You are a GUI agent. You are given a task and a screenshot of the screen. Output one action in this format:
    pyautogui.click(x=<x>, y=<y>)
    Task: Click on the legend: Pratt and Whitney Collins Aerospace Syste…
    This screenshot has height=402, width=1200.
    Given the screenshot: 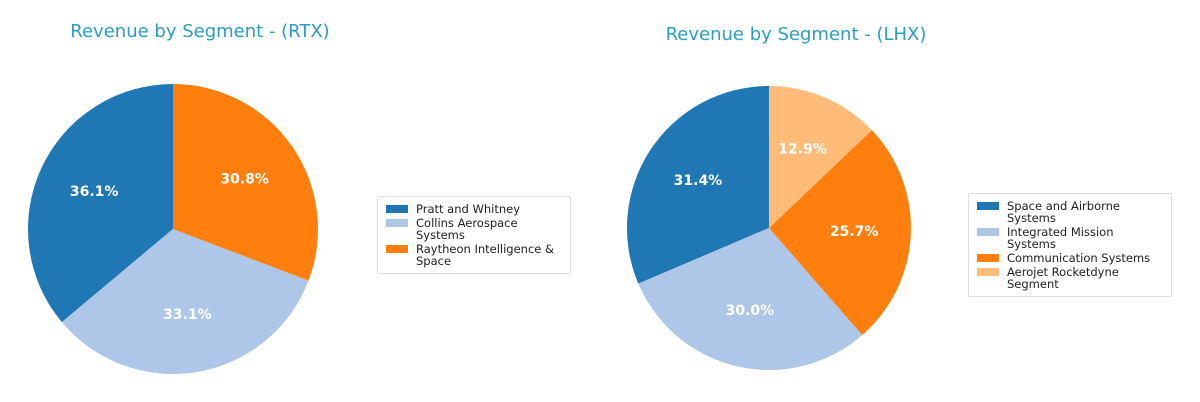 What is the action you would take?
    pyautogui.click(x=474, y=235)
    